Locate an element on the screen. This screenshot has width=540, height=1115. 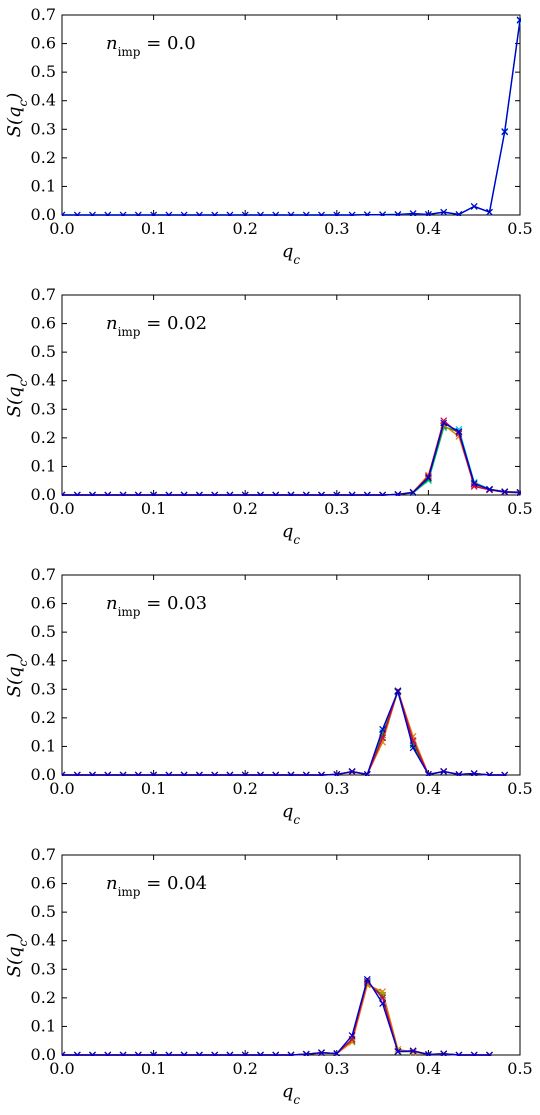
x-tick-label: 0.0 is located at coordinates (61, 1068).